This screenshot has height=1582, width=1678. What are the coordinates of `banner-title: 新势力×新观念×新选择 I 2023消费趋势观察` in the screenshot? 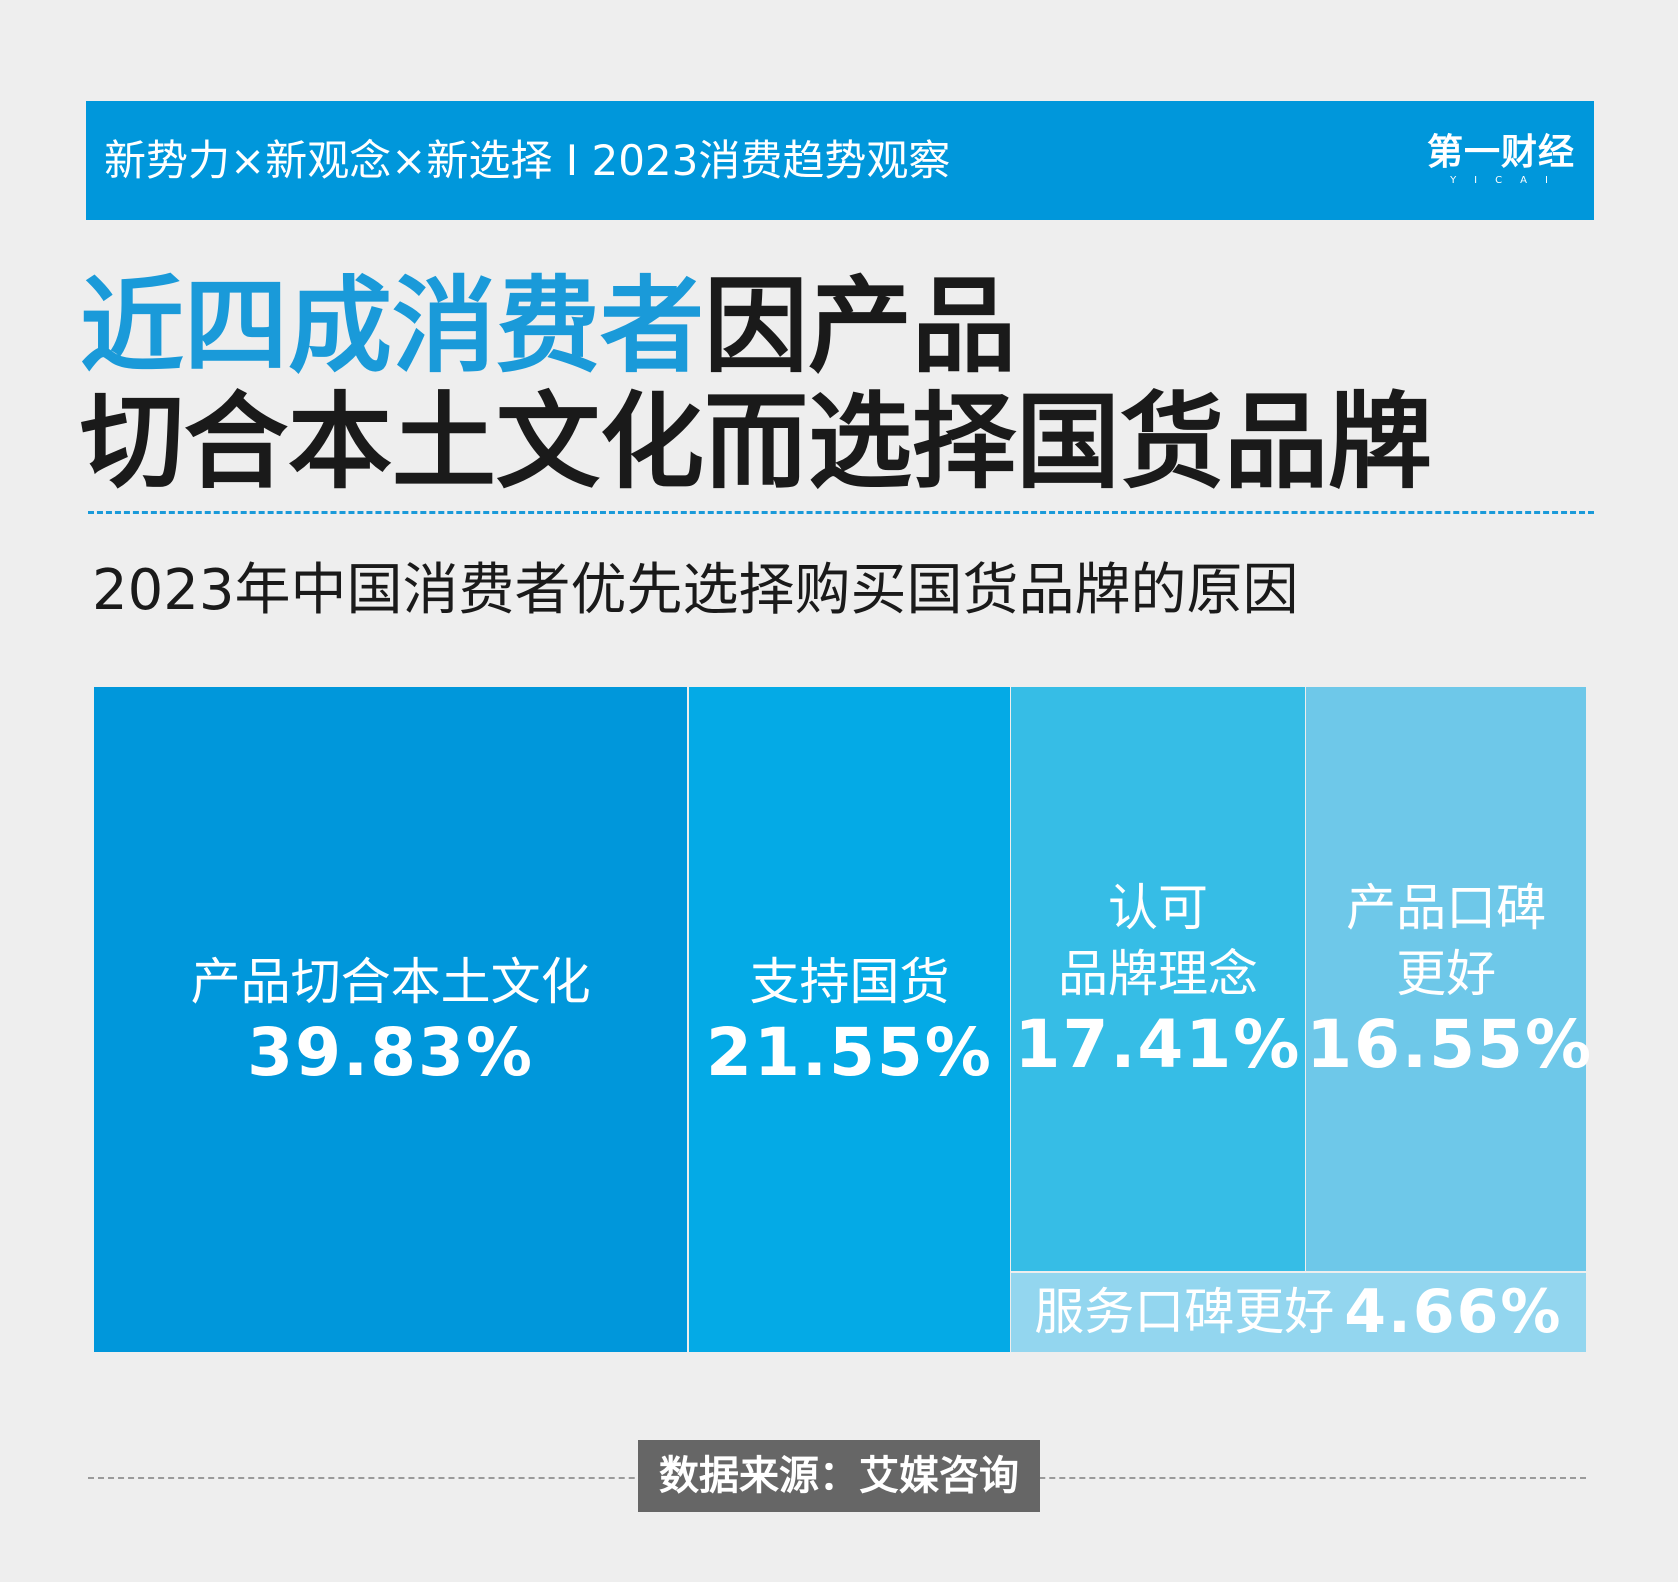 It's located at (527, 160).